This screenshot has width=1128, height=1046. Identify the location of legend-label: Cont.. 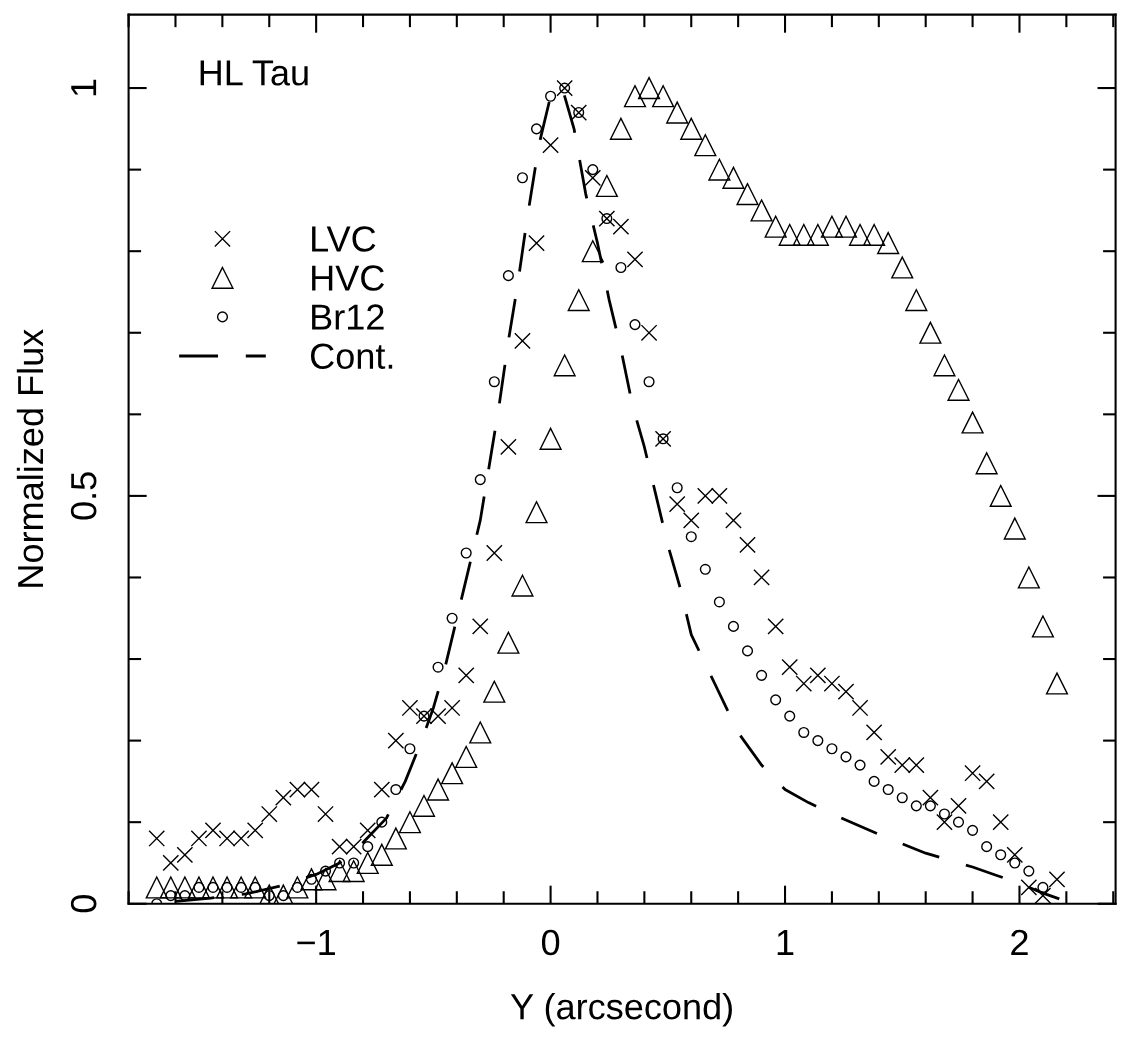
(351, 356).